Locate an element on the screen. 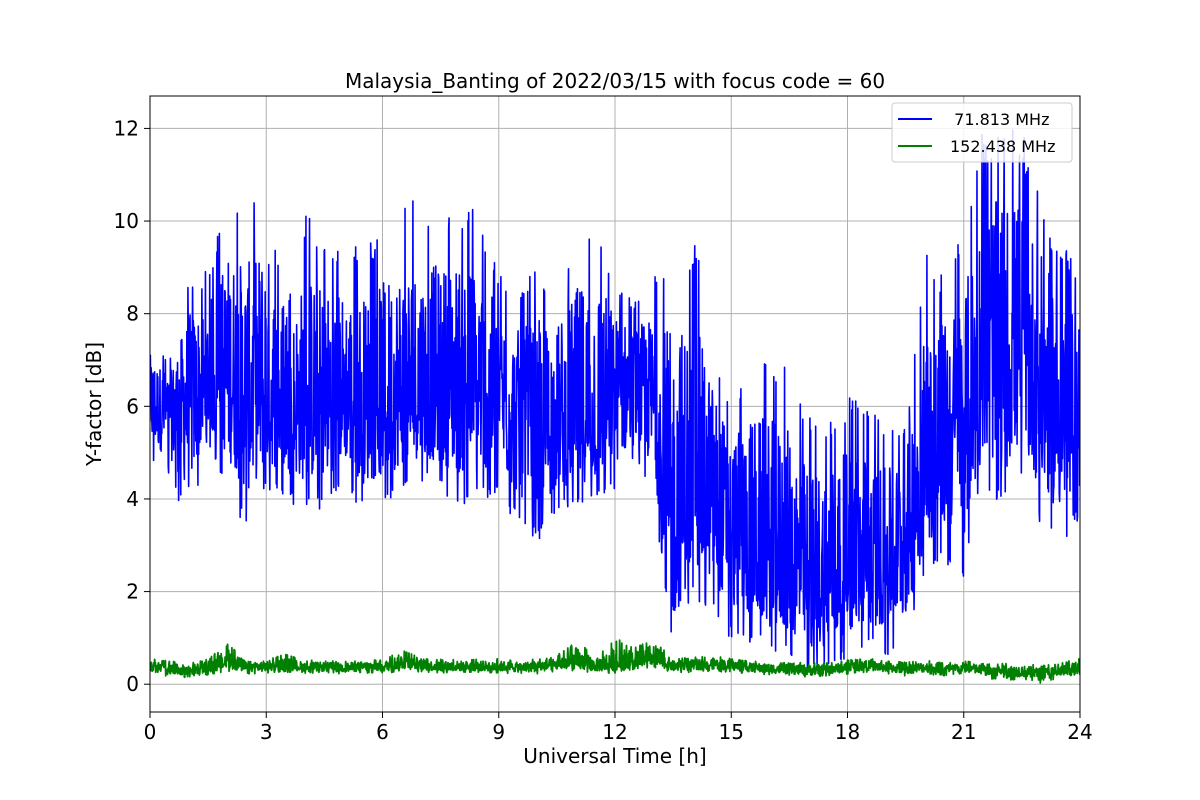 The image size is (1200, 800). x-tick-label-7: 21 is located at coordinates (963, 732).